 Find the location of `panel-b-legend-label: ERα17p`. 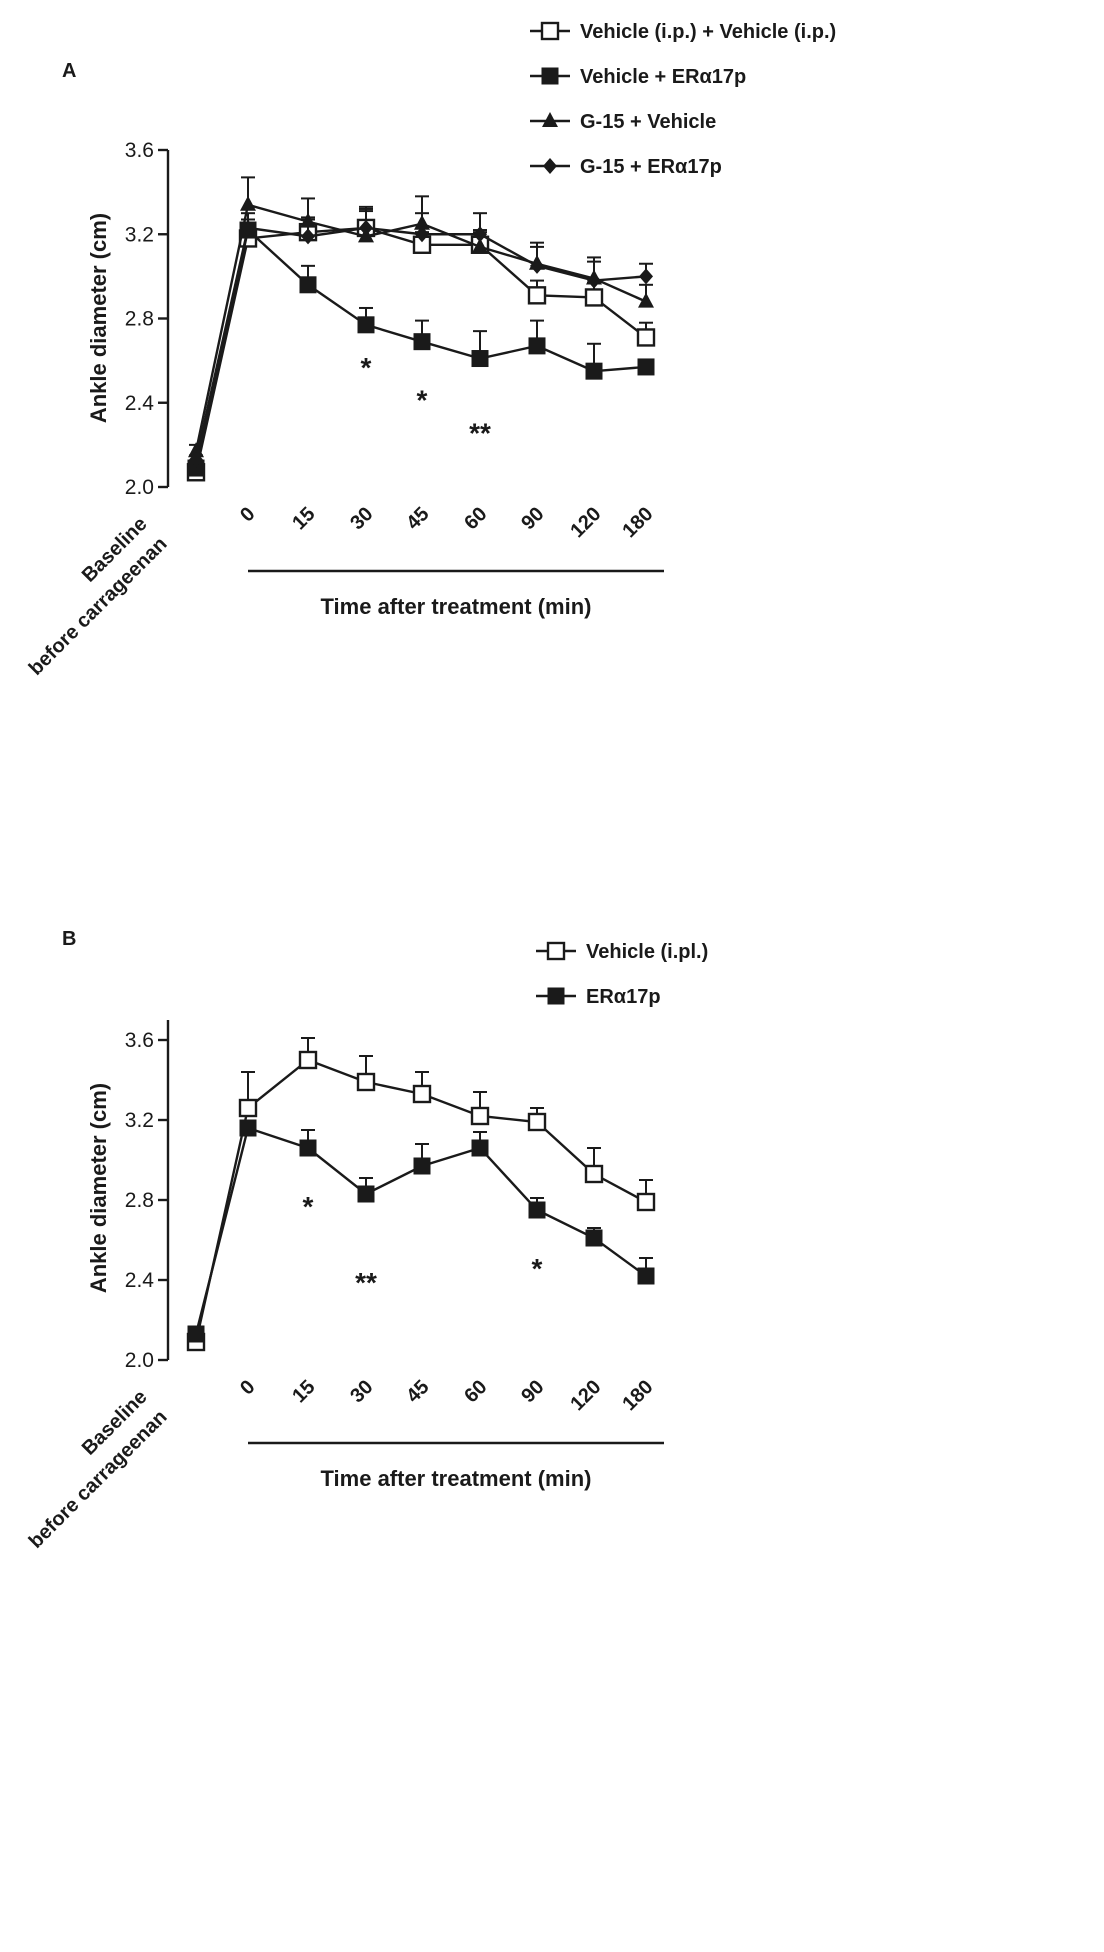

panel-b-legend-label: ERα17p is located at coordinates (623, 997).